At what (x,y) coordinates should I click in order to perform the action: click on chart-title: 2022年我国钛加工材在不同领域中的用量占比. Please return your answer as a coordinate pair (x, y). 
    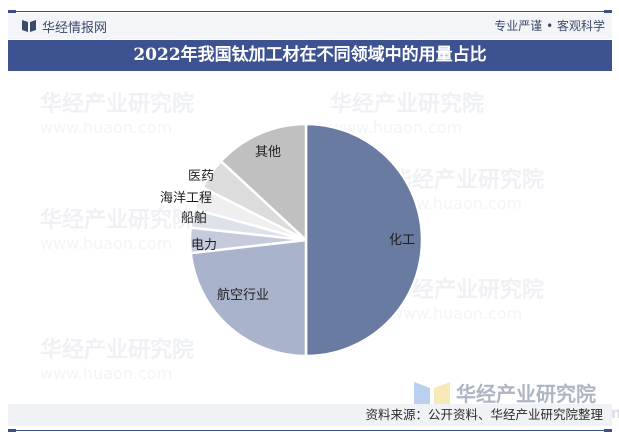
    Looking at the image, I should click on (310, 55).